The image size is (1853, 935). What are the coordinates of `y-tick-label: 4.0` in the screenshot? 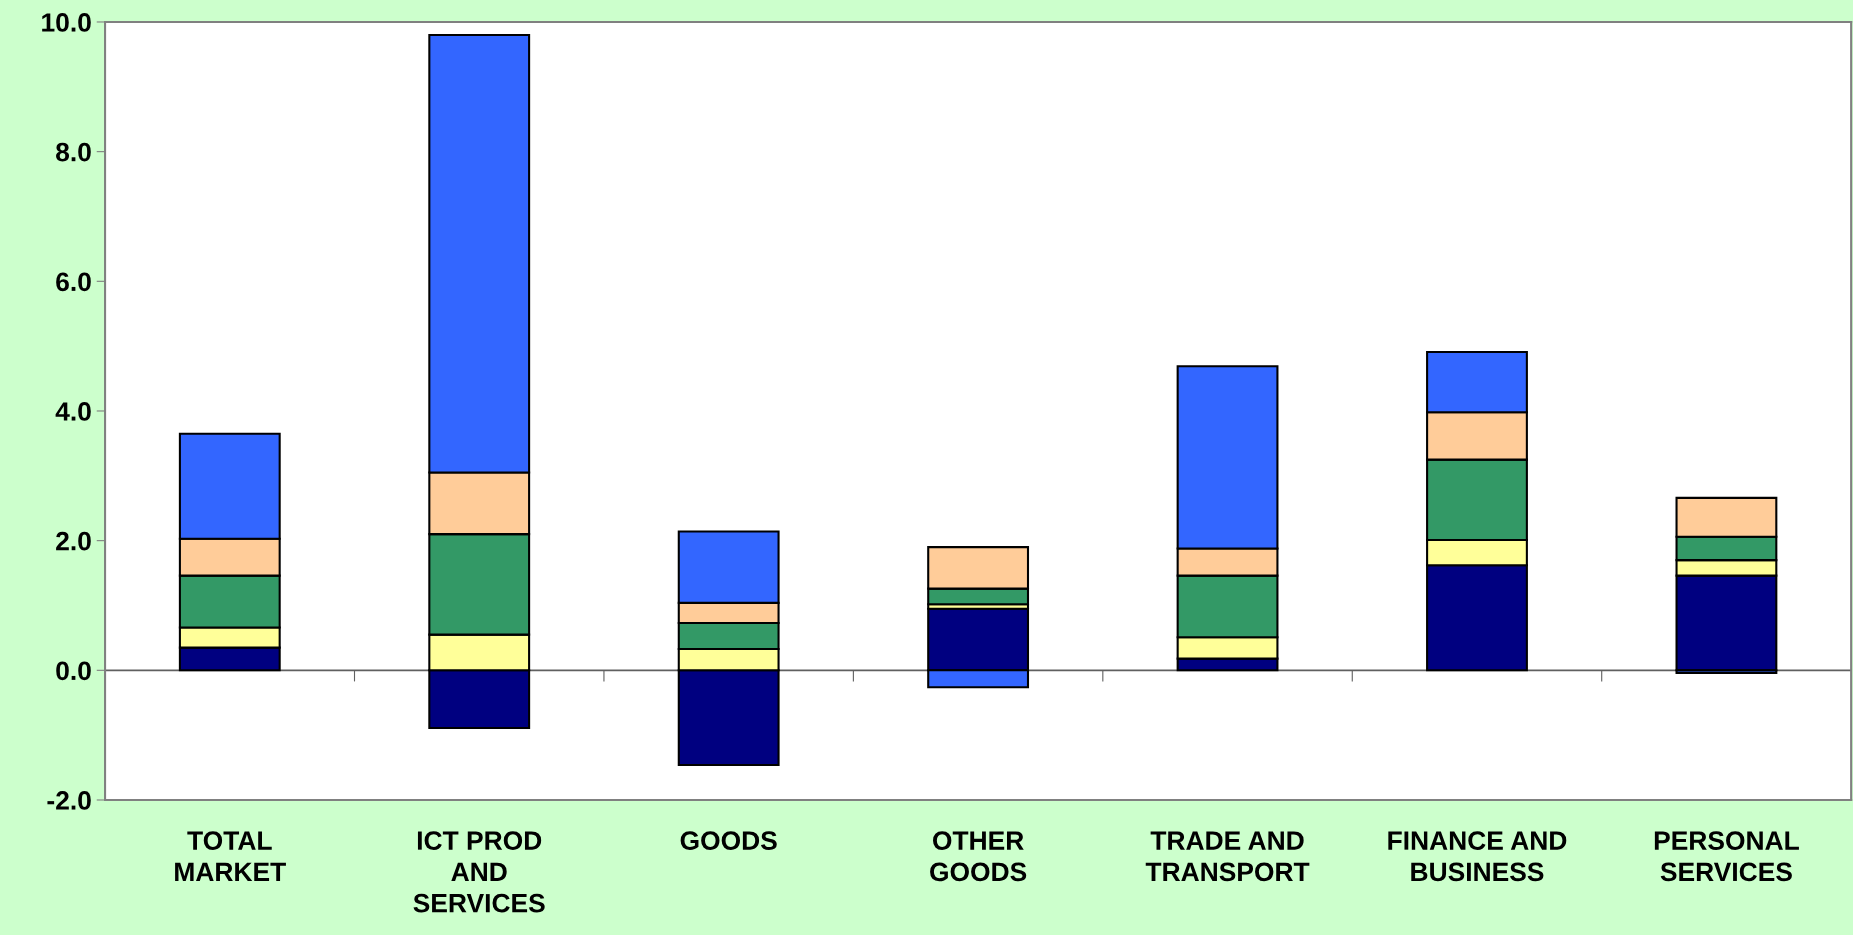 It's located at (73, 411).